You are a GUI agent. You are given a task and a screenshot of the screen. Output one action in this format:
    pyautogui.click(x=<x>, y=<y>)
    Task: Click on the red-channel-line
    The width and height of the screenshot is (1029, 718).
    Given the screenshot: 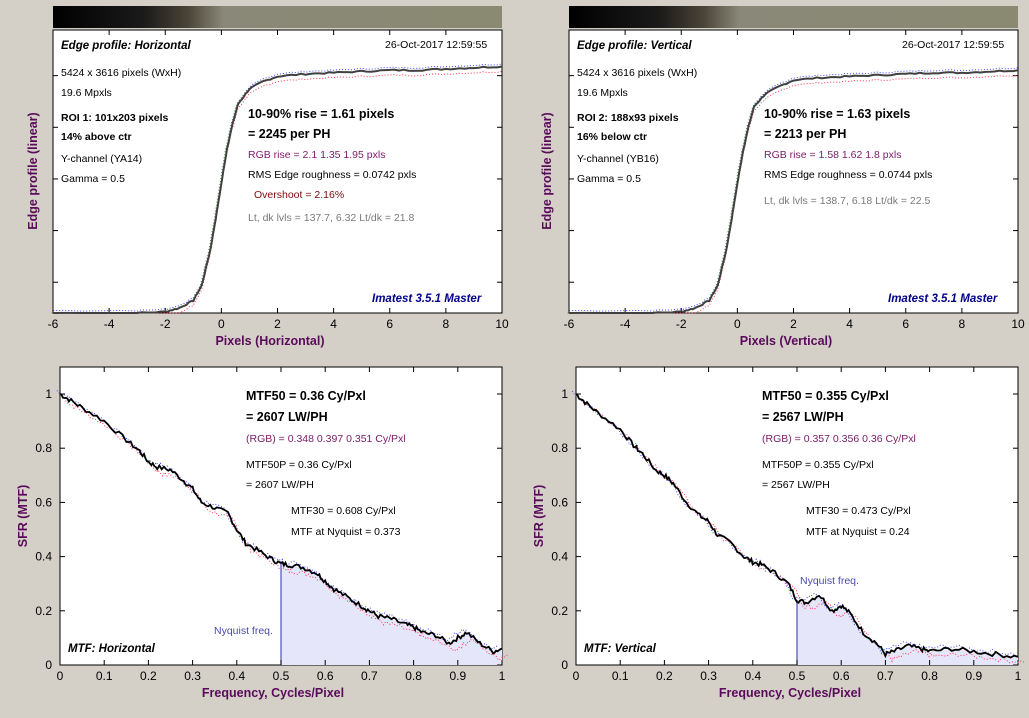 What is the action you would take?
    pyautogui.click(x=277, y=192)
    